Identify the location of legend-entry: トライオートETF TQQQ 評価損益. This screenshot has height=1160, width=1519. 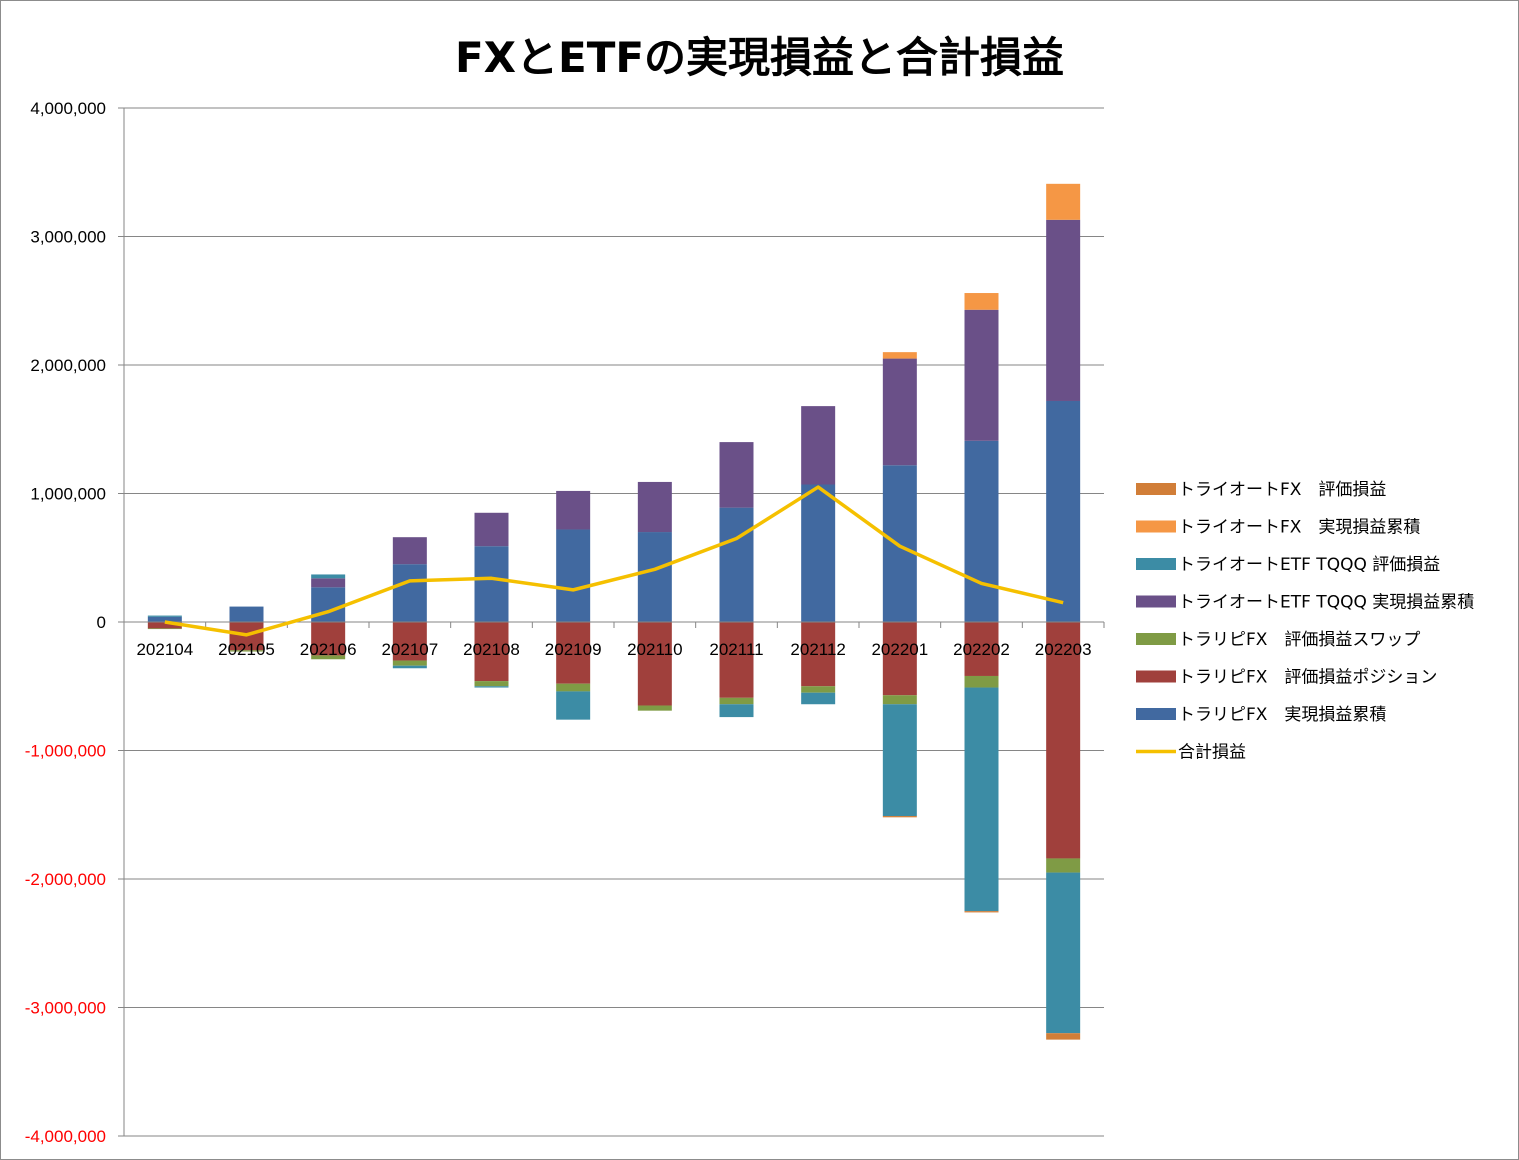
(1309, 565).